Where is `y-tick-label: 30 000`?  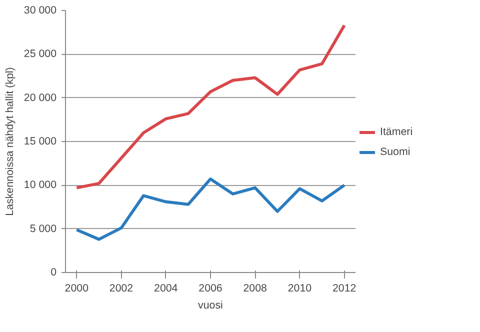 y-tick-label: 30 000 is located at coordinates (40, 10).